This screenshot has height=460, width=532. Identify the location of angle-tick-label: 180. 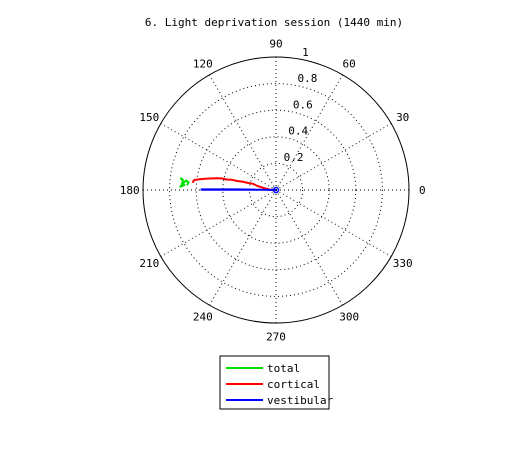
(130, 190).